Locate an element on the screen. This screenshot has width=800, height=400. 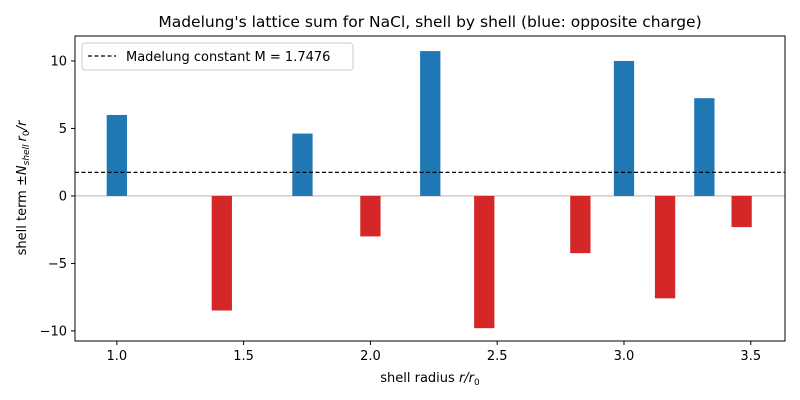
x-tick-label: 2.5 is located at coordinates (497, 356).